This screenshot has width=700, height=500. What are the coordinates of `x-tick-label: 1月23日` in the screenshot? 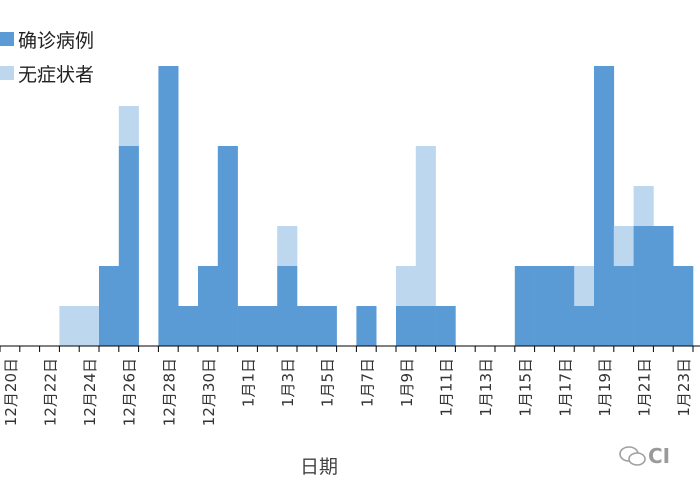 It's located at (684, 387).